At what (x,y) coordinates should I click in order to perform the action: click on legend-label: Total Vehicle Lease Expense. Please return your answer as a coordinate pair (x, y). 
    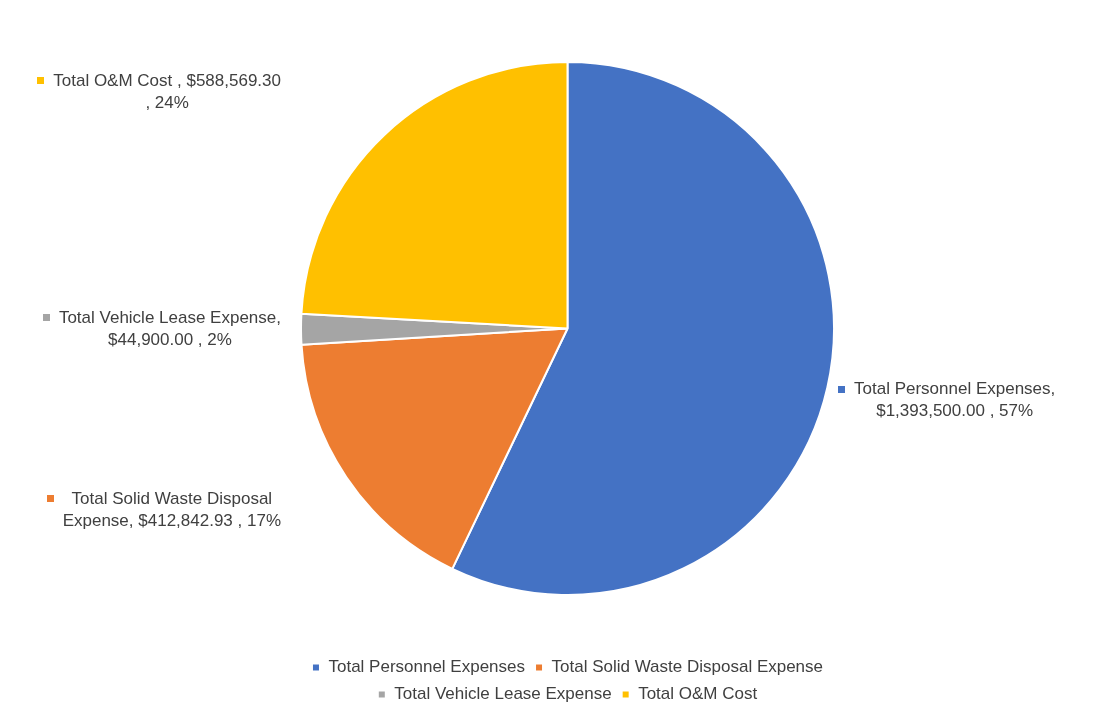
    Looking at the image, I should click on (503, 694).